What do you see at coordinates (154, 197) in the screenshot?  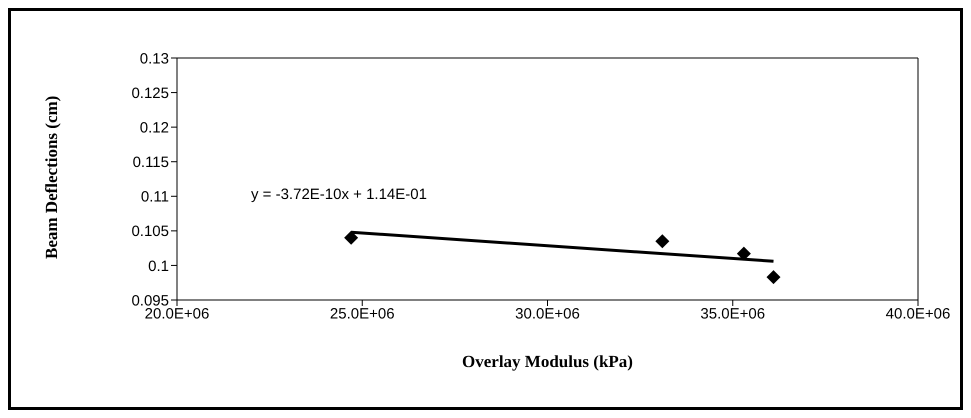 I see `y-tick-label: 0.11` at bounding box center [154, 197].